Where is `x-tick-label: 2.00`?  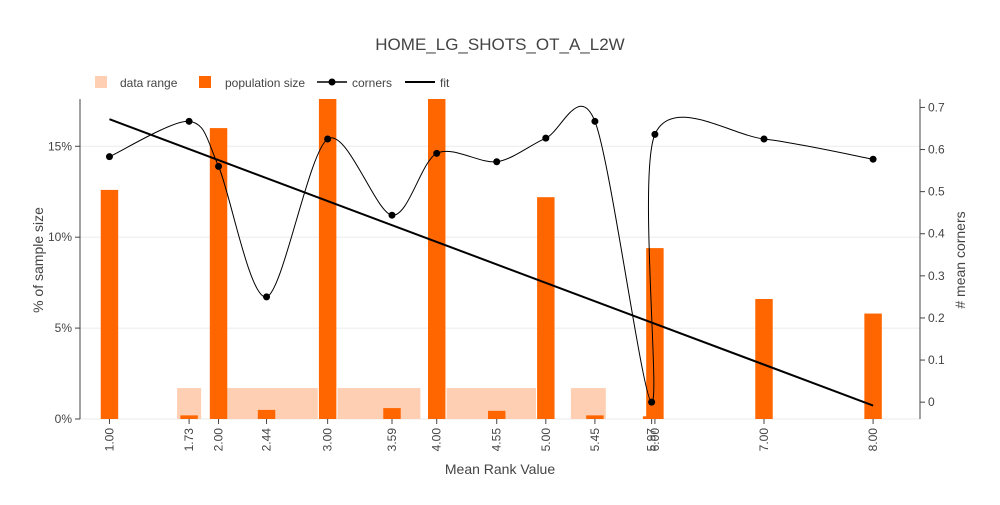 x-tick-label: 2.00 is located at coordinates (219, 440).